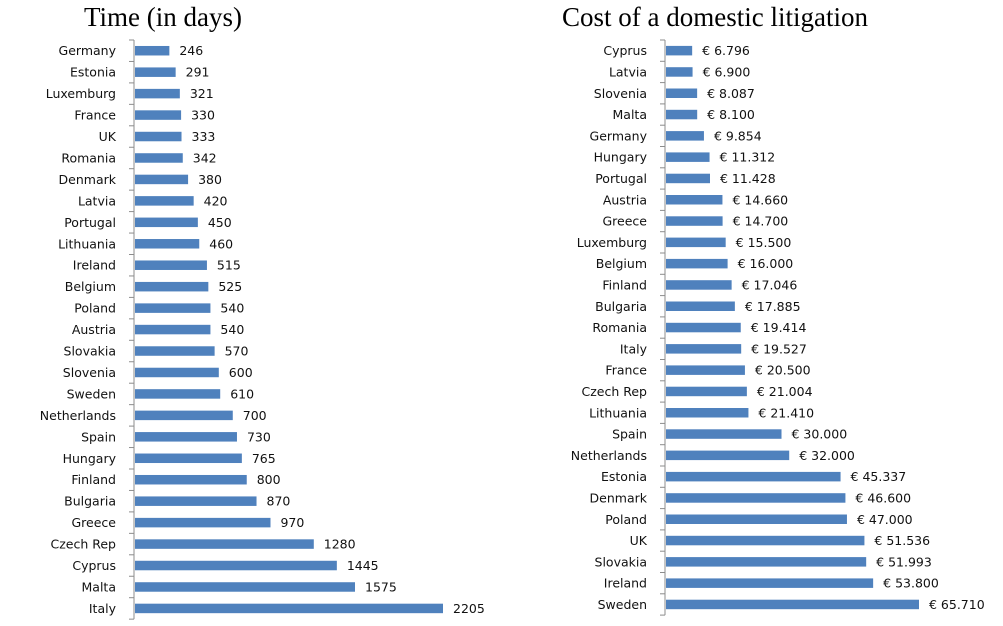 The width and height of the screenshot is (1003, 626). I want to click on time-bar-belgium, so click(172, 286).